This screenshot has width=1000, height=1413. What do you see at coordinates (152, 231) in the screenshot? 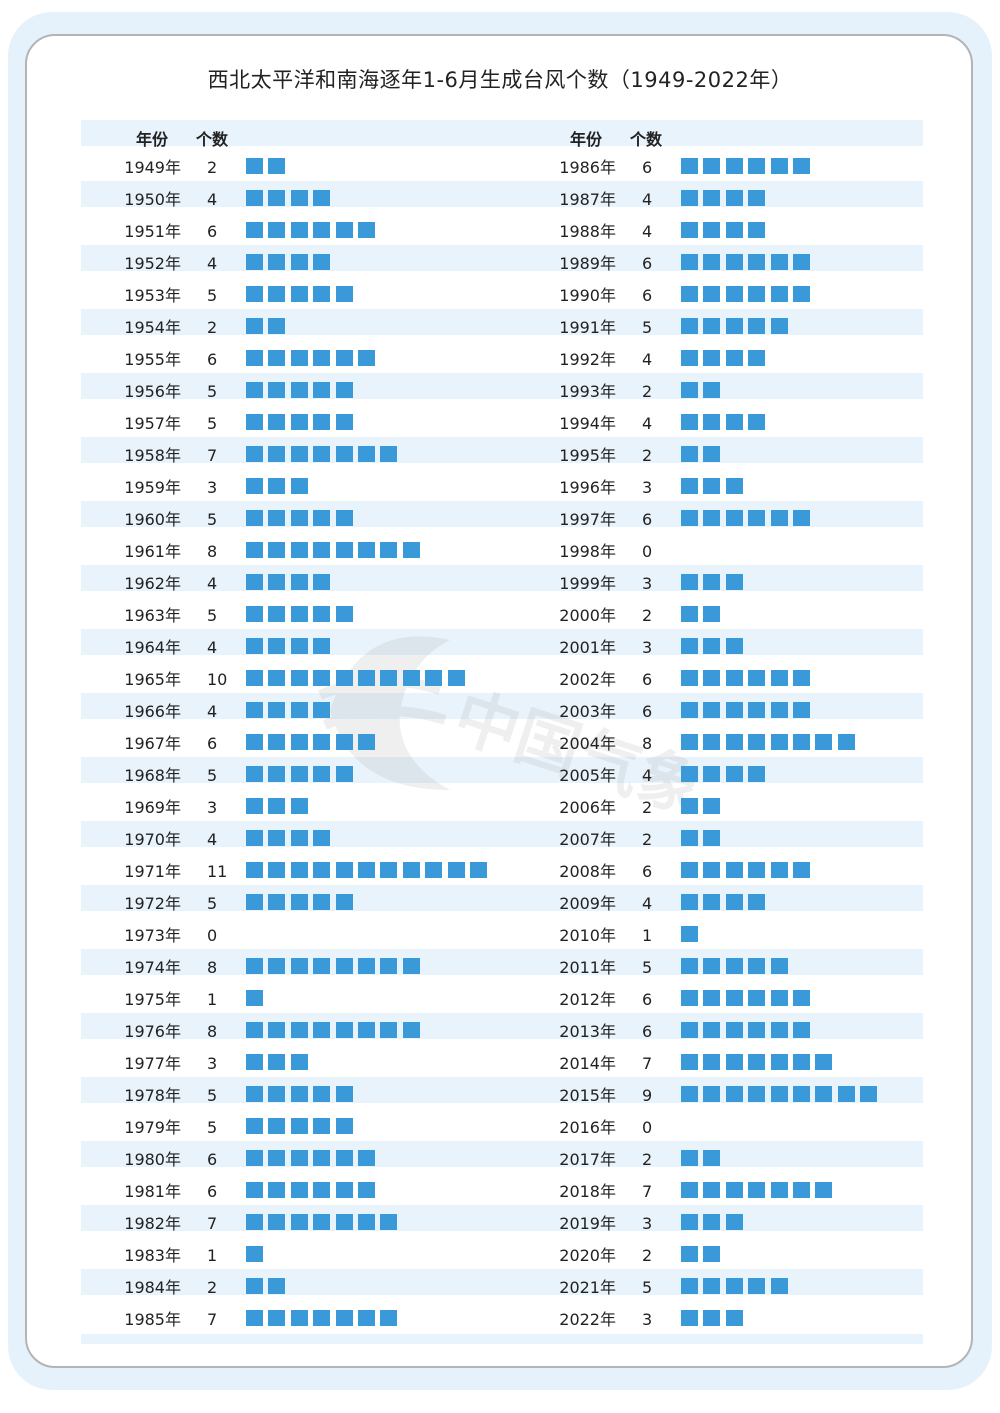
I see `year-label: 1951年` at bounding box center [152, 231].